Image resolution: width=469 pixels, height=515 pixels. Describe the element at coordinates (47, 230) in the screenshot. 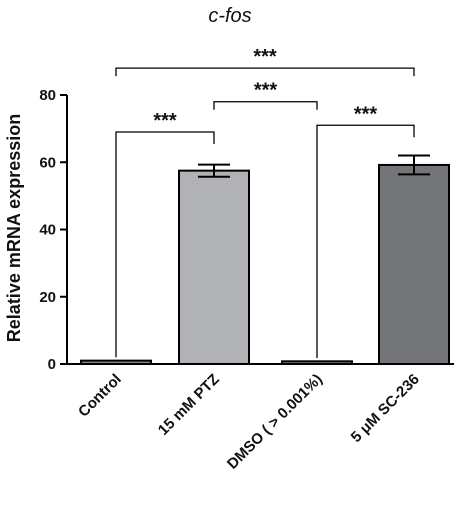

I see `y-tick-label: 40` at that location.